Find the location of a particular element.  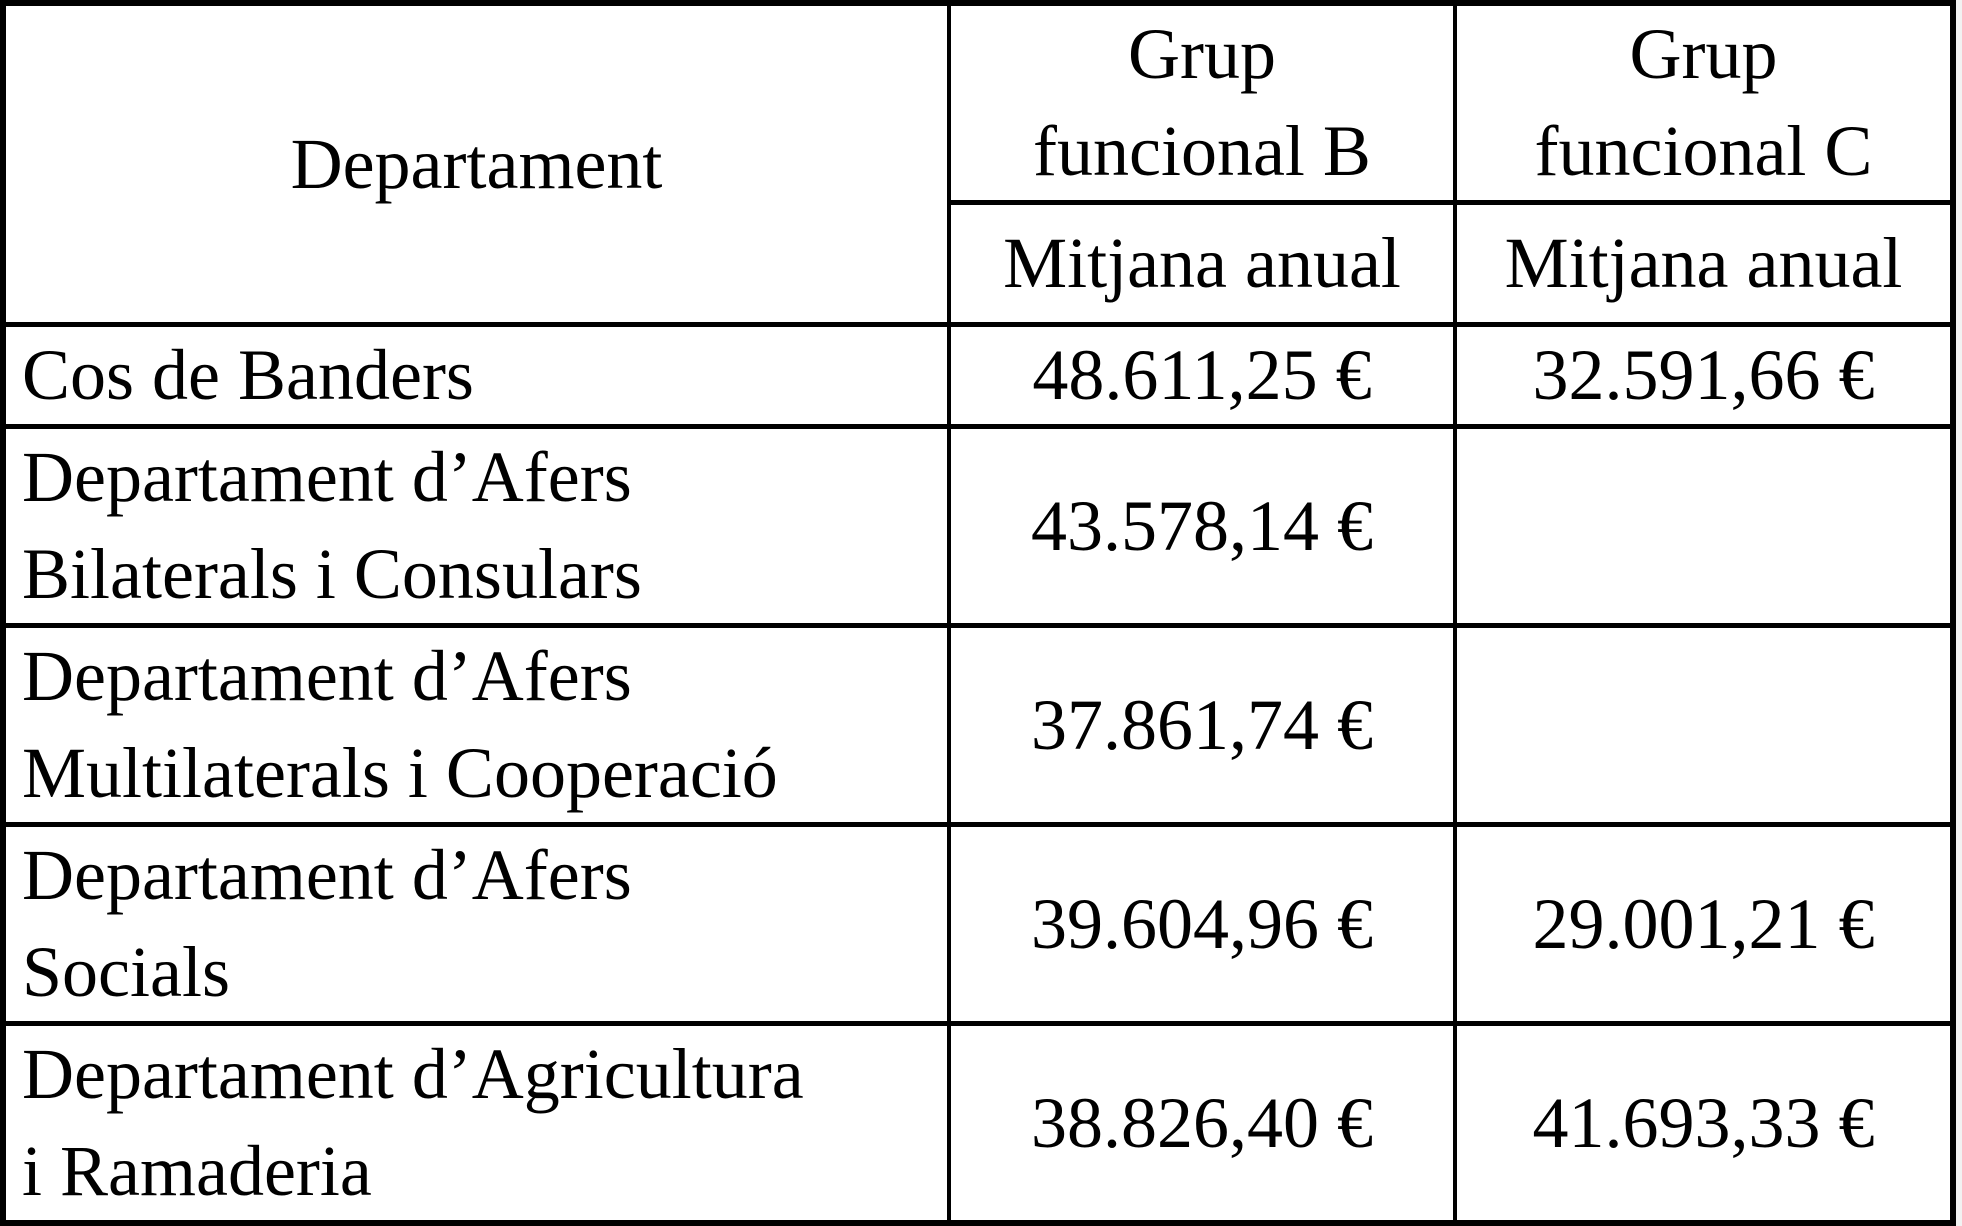

group-c-value-cell: 29.001,21 € is located at coordinates (1704, 924).